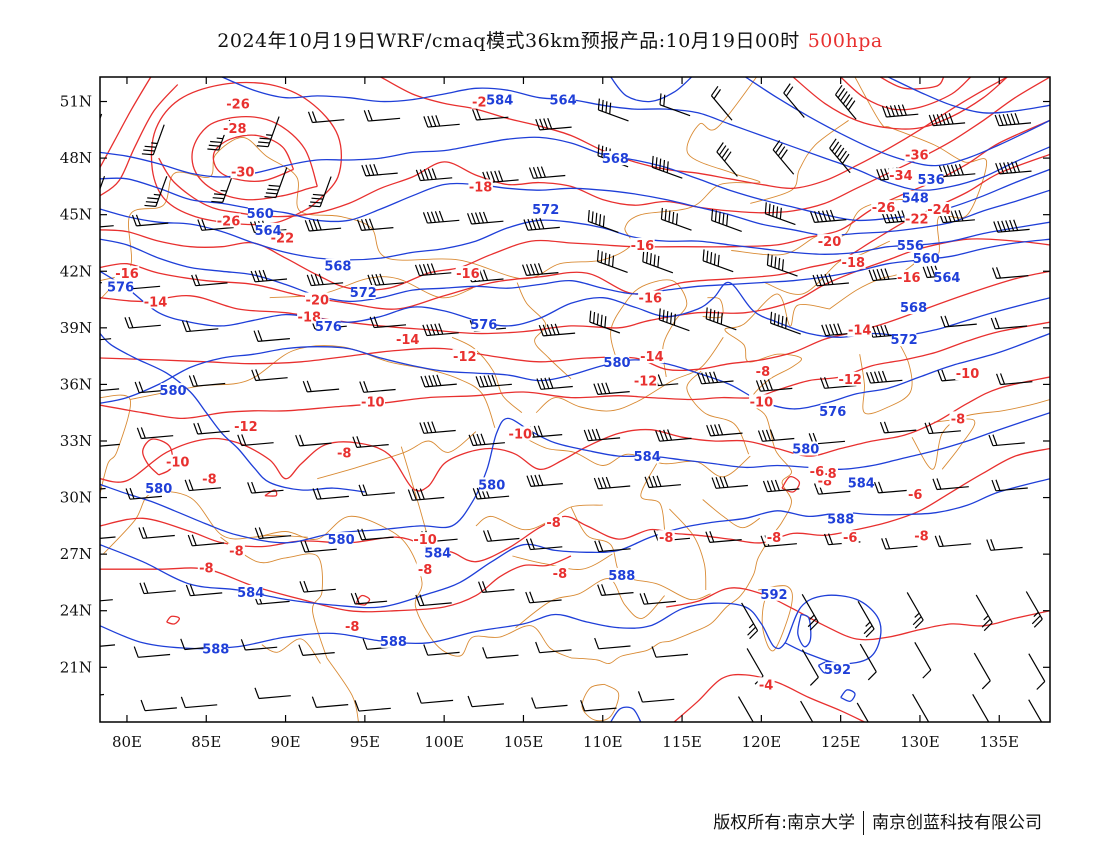  What do you see at coordinates (860, 331) in the screenshot?
I see `temperature-label: -14` at bounding box center [860, 331].